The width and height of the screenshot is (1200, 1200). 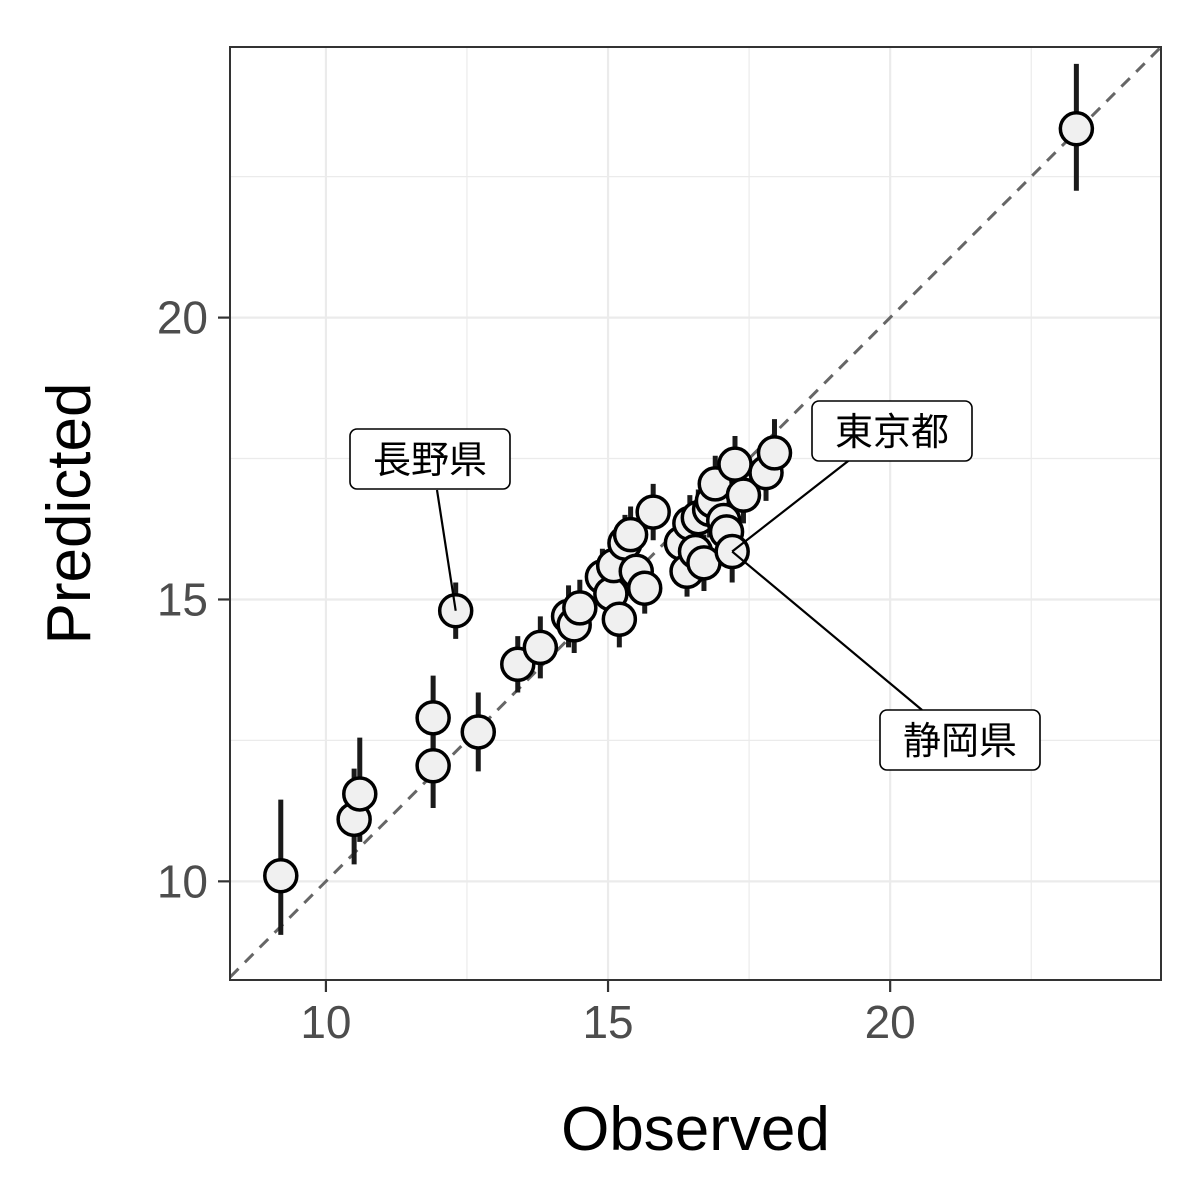 I want to click on y-tick-label: 10, so click(x=182, y=881).